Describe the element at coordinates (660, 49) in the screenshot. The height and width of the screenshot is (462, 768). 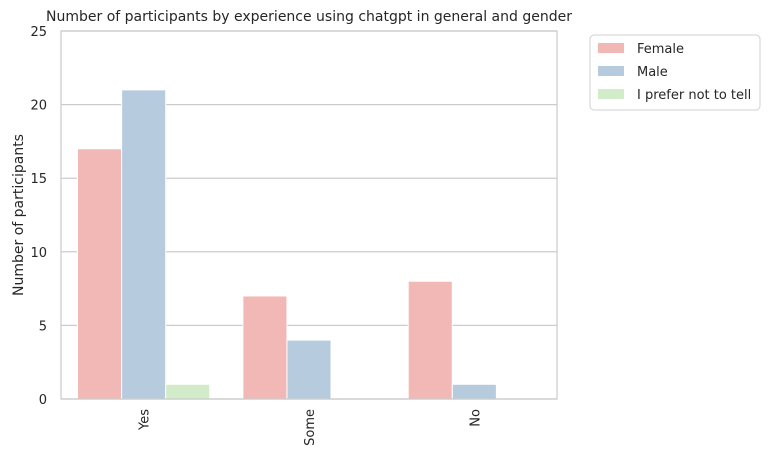
I see `legend-label: Female` at that location.